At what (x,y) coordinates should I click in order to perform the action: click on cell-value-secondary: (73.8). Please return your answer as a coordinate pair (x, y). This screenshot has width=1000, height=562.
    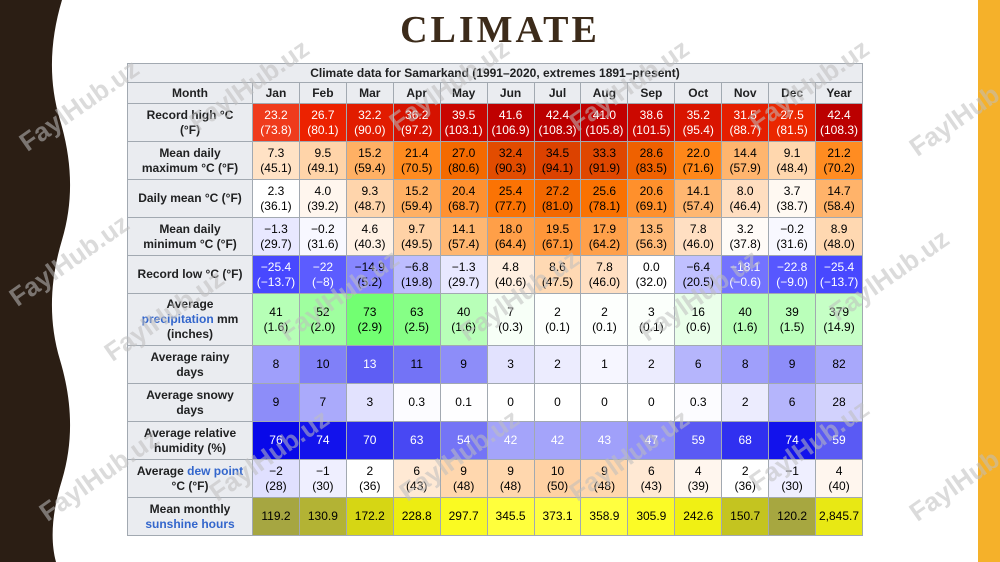
    Looking at the image, I should click on (276, 129).